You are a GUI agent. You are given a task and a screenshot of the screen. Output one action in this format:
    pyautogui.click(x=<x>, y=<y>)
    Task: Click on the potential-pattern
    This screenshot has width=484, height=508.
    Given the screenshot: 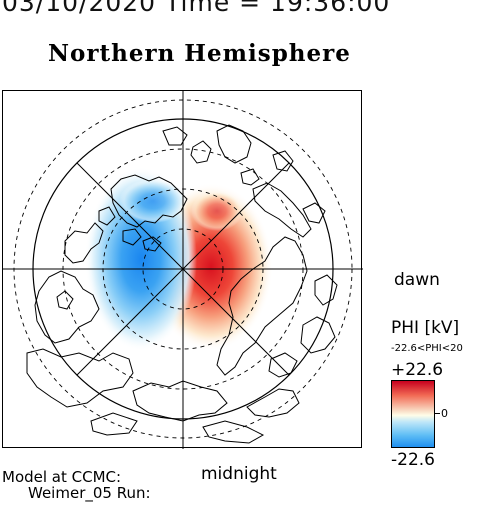 What is the action you would take?
    pyautogui.click(x=179, y=259)
    